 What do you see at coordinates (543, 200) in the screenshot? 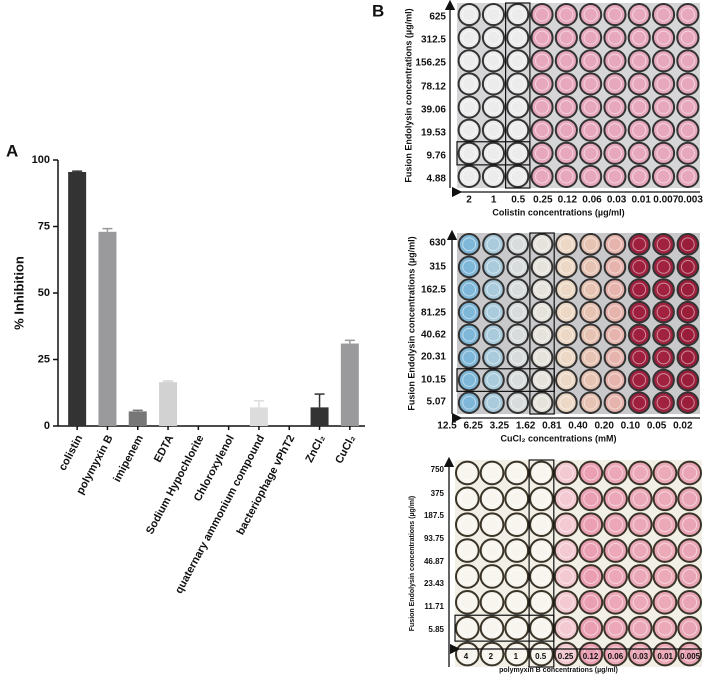
I see `column-label: 0.25` at bounding box center [543, 200].